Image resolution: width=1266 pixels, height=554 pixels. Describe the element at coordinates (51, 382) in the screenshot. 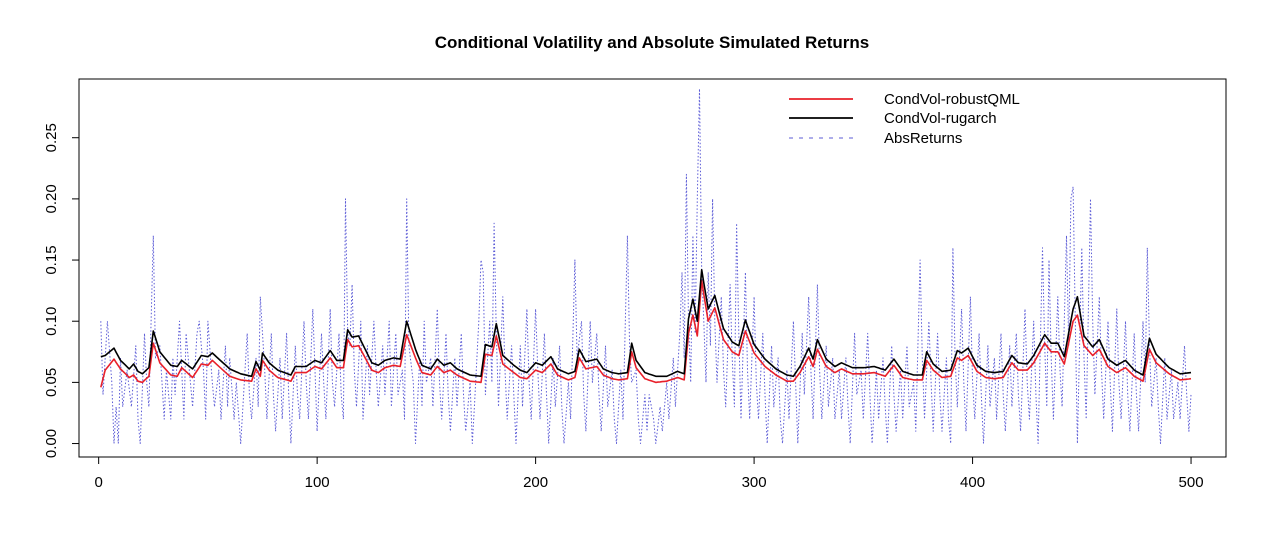

I see `y-tick-label: 0.05` at that location.